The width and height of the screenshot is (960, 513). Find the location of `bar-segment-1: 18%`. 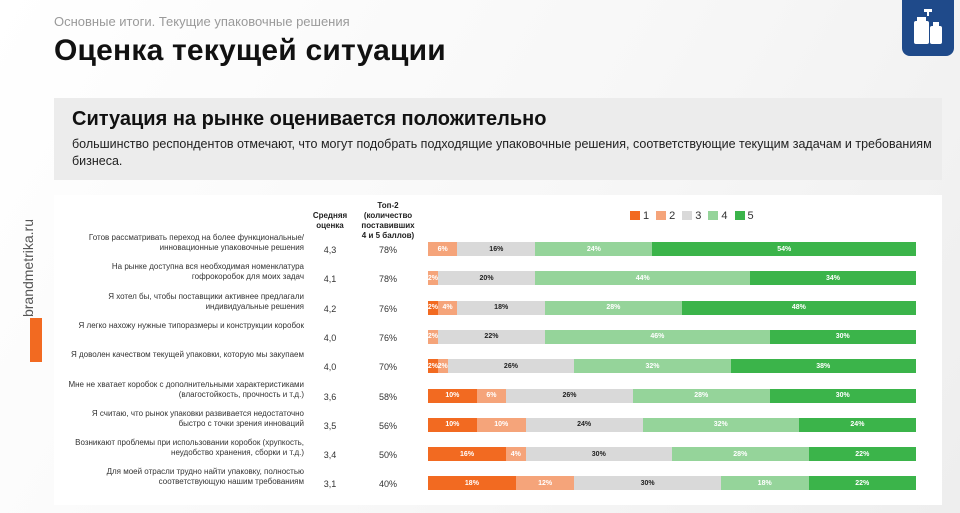

bar-segment-1: 18% is located at coordinates (472, 483).